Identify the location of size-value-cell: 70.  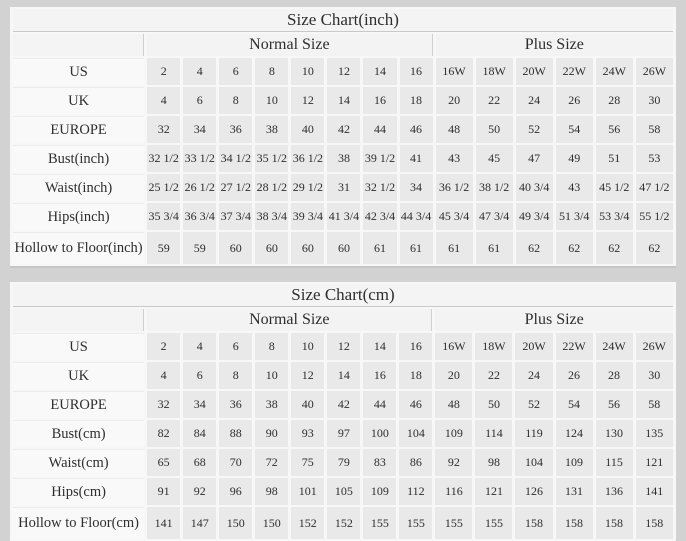
(236, 462).